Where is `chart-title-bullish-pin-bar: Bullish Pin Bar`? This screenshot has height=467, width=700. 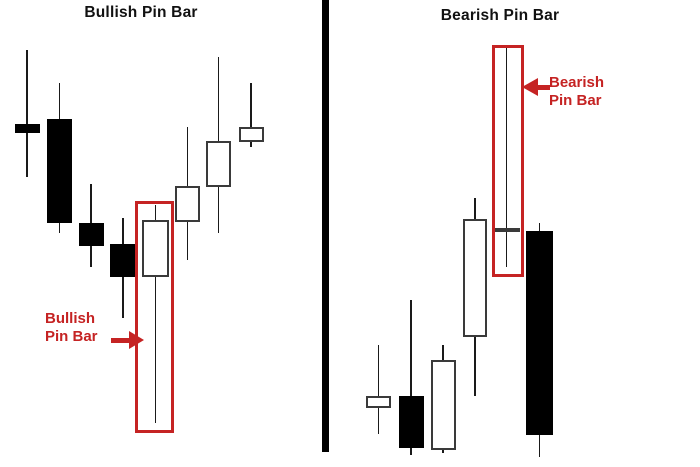
chart-title-bullish-pin-bar: Bullish Pin Bar is located at coordinates (141, 12).